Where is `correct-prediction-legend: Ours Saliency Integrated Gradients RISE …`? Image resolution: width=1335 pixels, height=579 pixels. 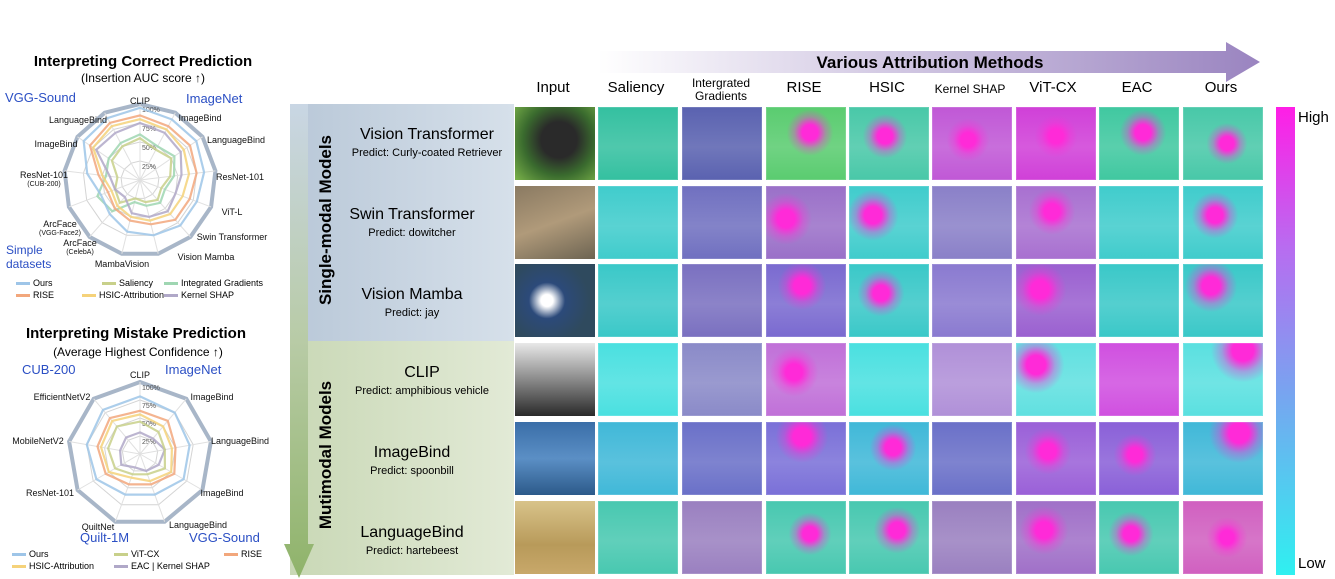
correct-prediction-legend: Ours Saliency Integrated Gradients RISE … is located at coordinates (161, 291).